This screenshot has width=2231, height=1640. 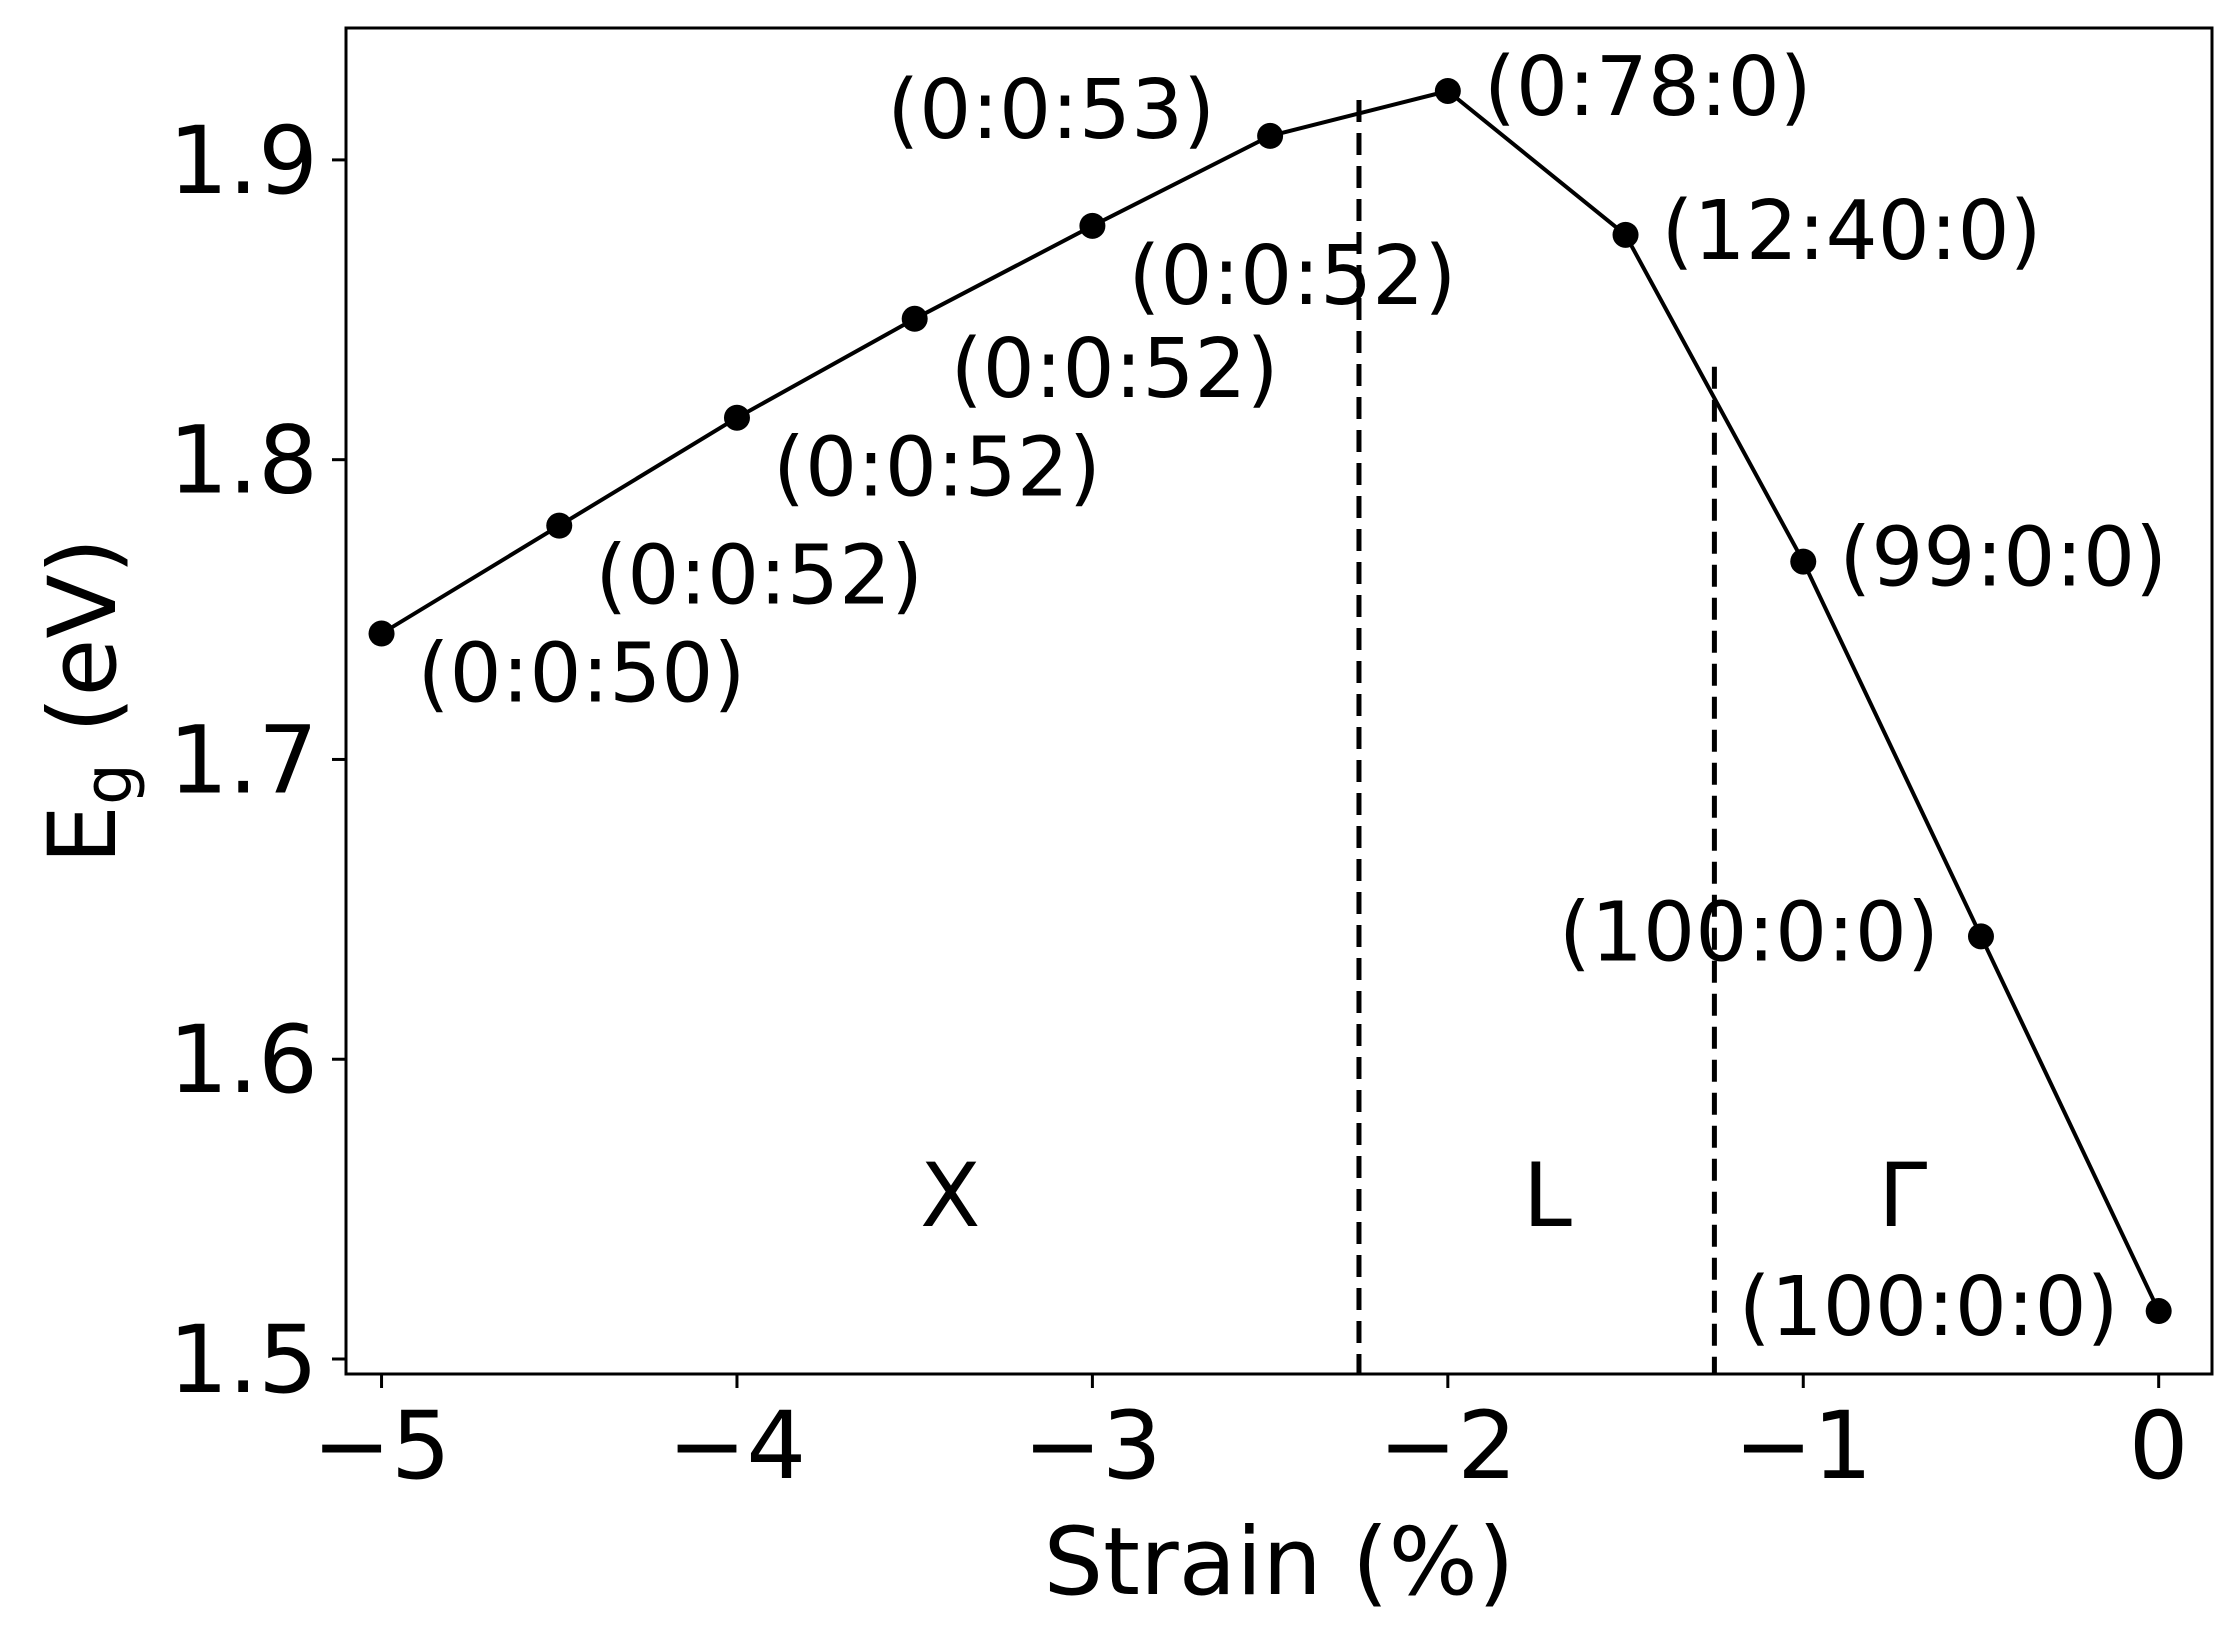 I want to click on y-tick-label: 1.5, so click(x=244, y=1360).